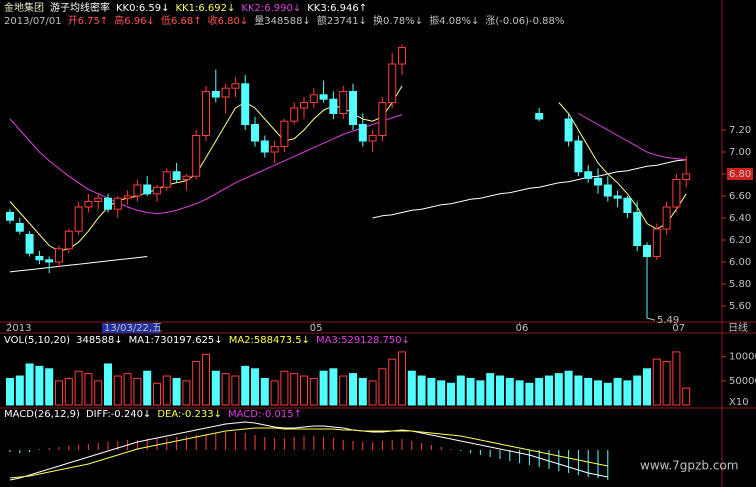 The image size is (756, 487). Describe the element at coordinates (742, 357) in the screenshot. I see `y-tick-label: 100000` at that location.